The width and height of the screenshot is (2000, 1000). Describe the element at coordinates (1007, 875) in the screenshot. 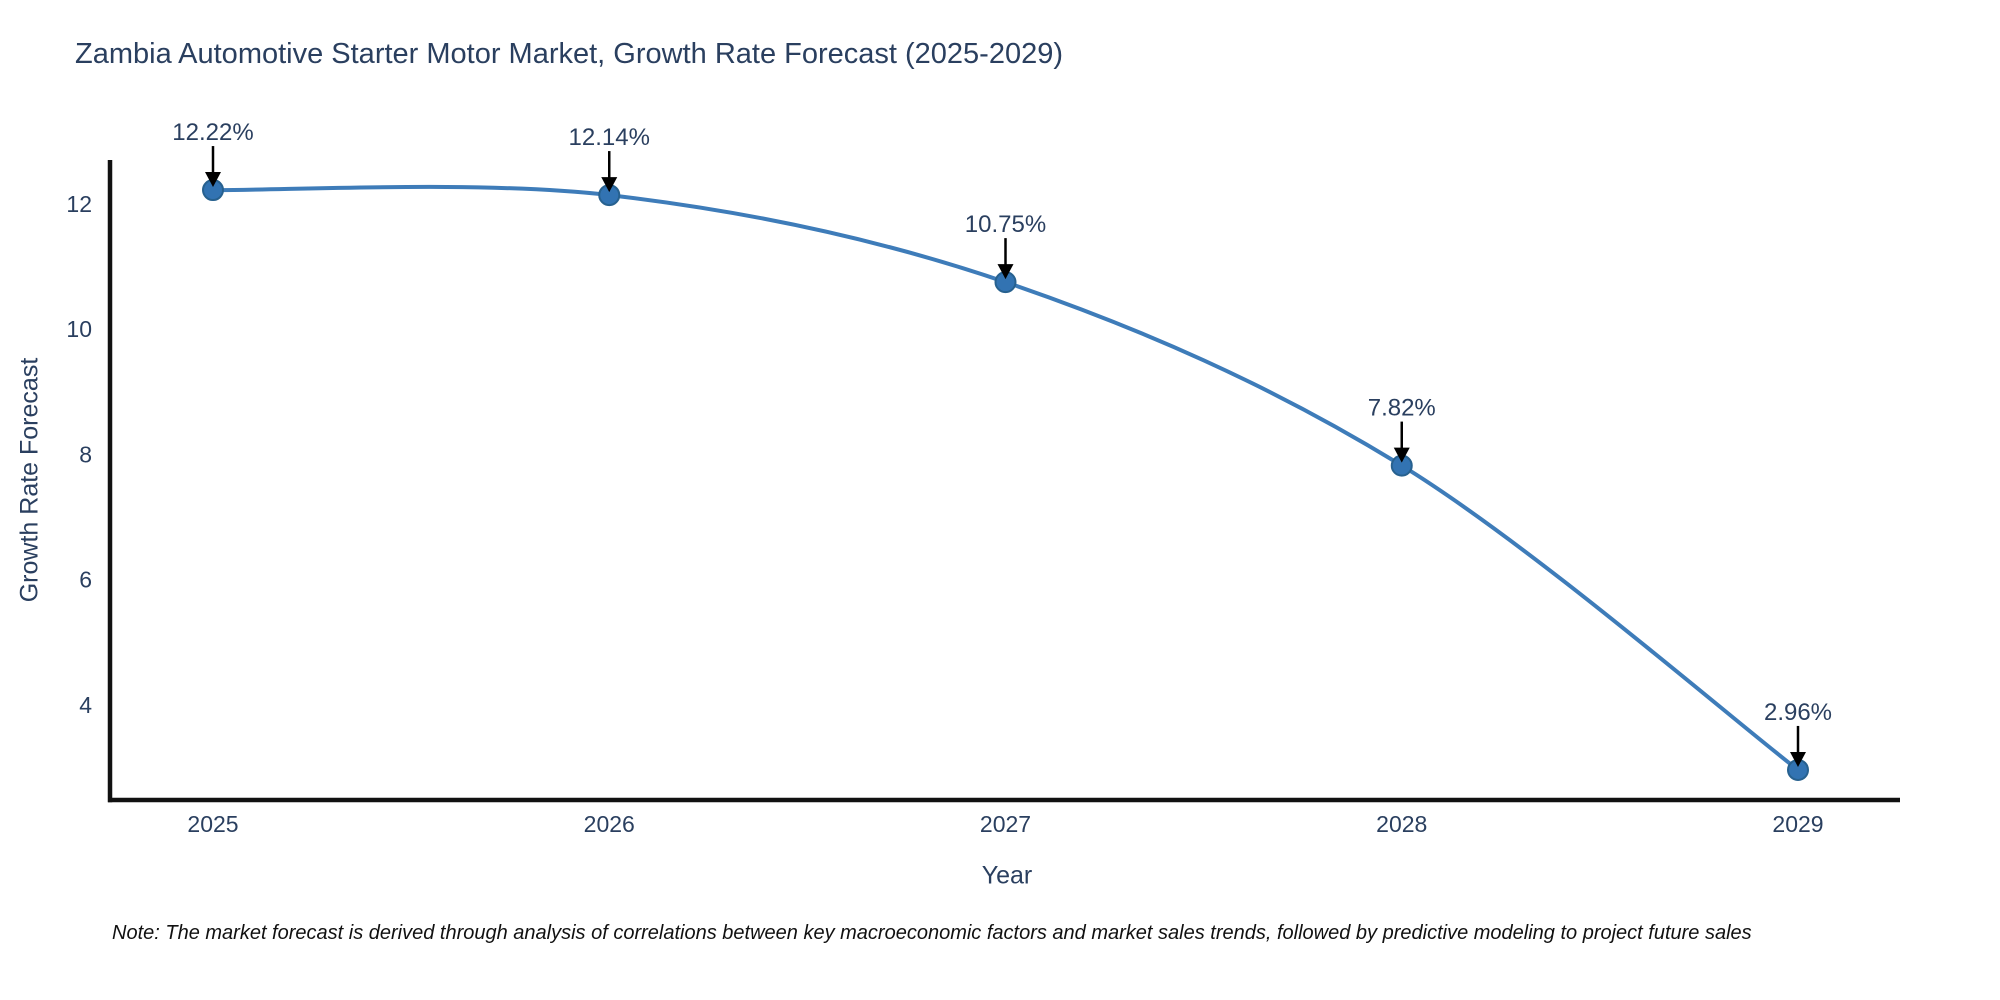

I see `x-axis-title: Year` at that location.